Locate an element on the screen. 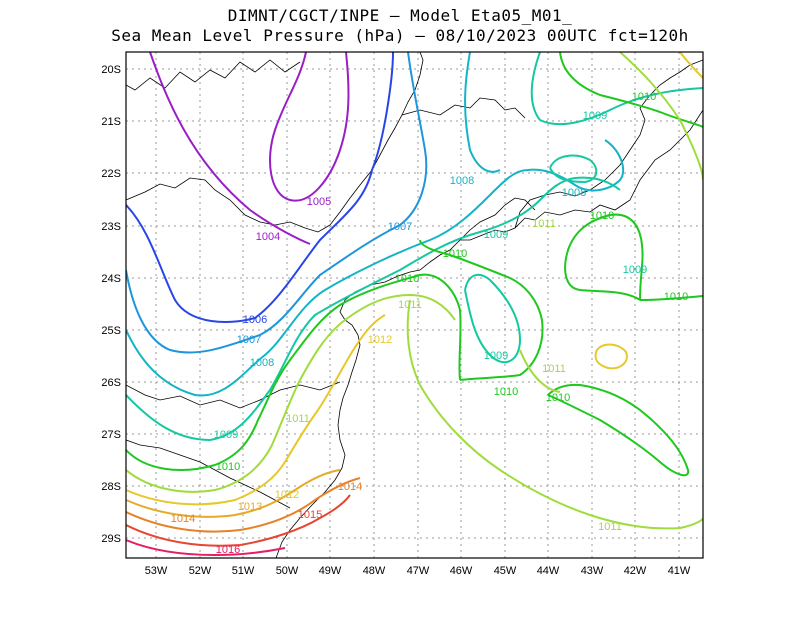  contour-label: 1004 is located at coordinates (268, 237).